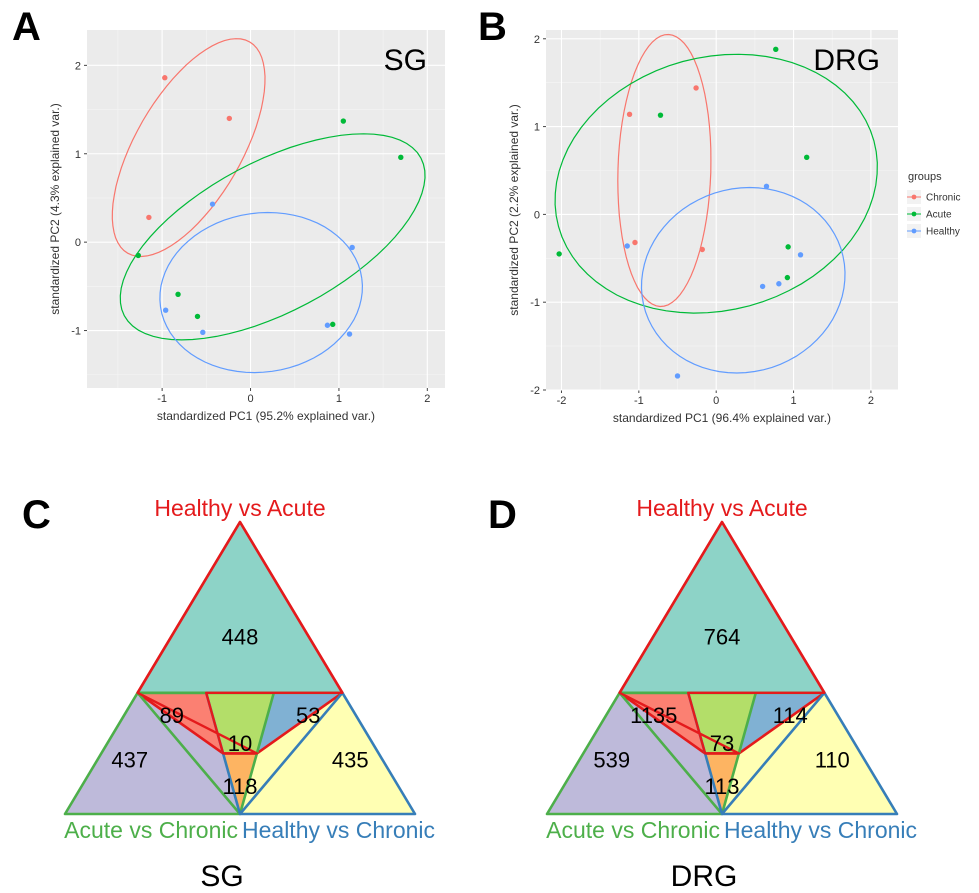 Image resolution: width=979 pixels, height=893 pixels. Describe the element at coordinates (221, 876) in the screenshot. I see `venn-name: SG` at that location.